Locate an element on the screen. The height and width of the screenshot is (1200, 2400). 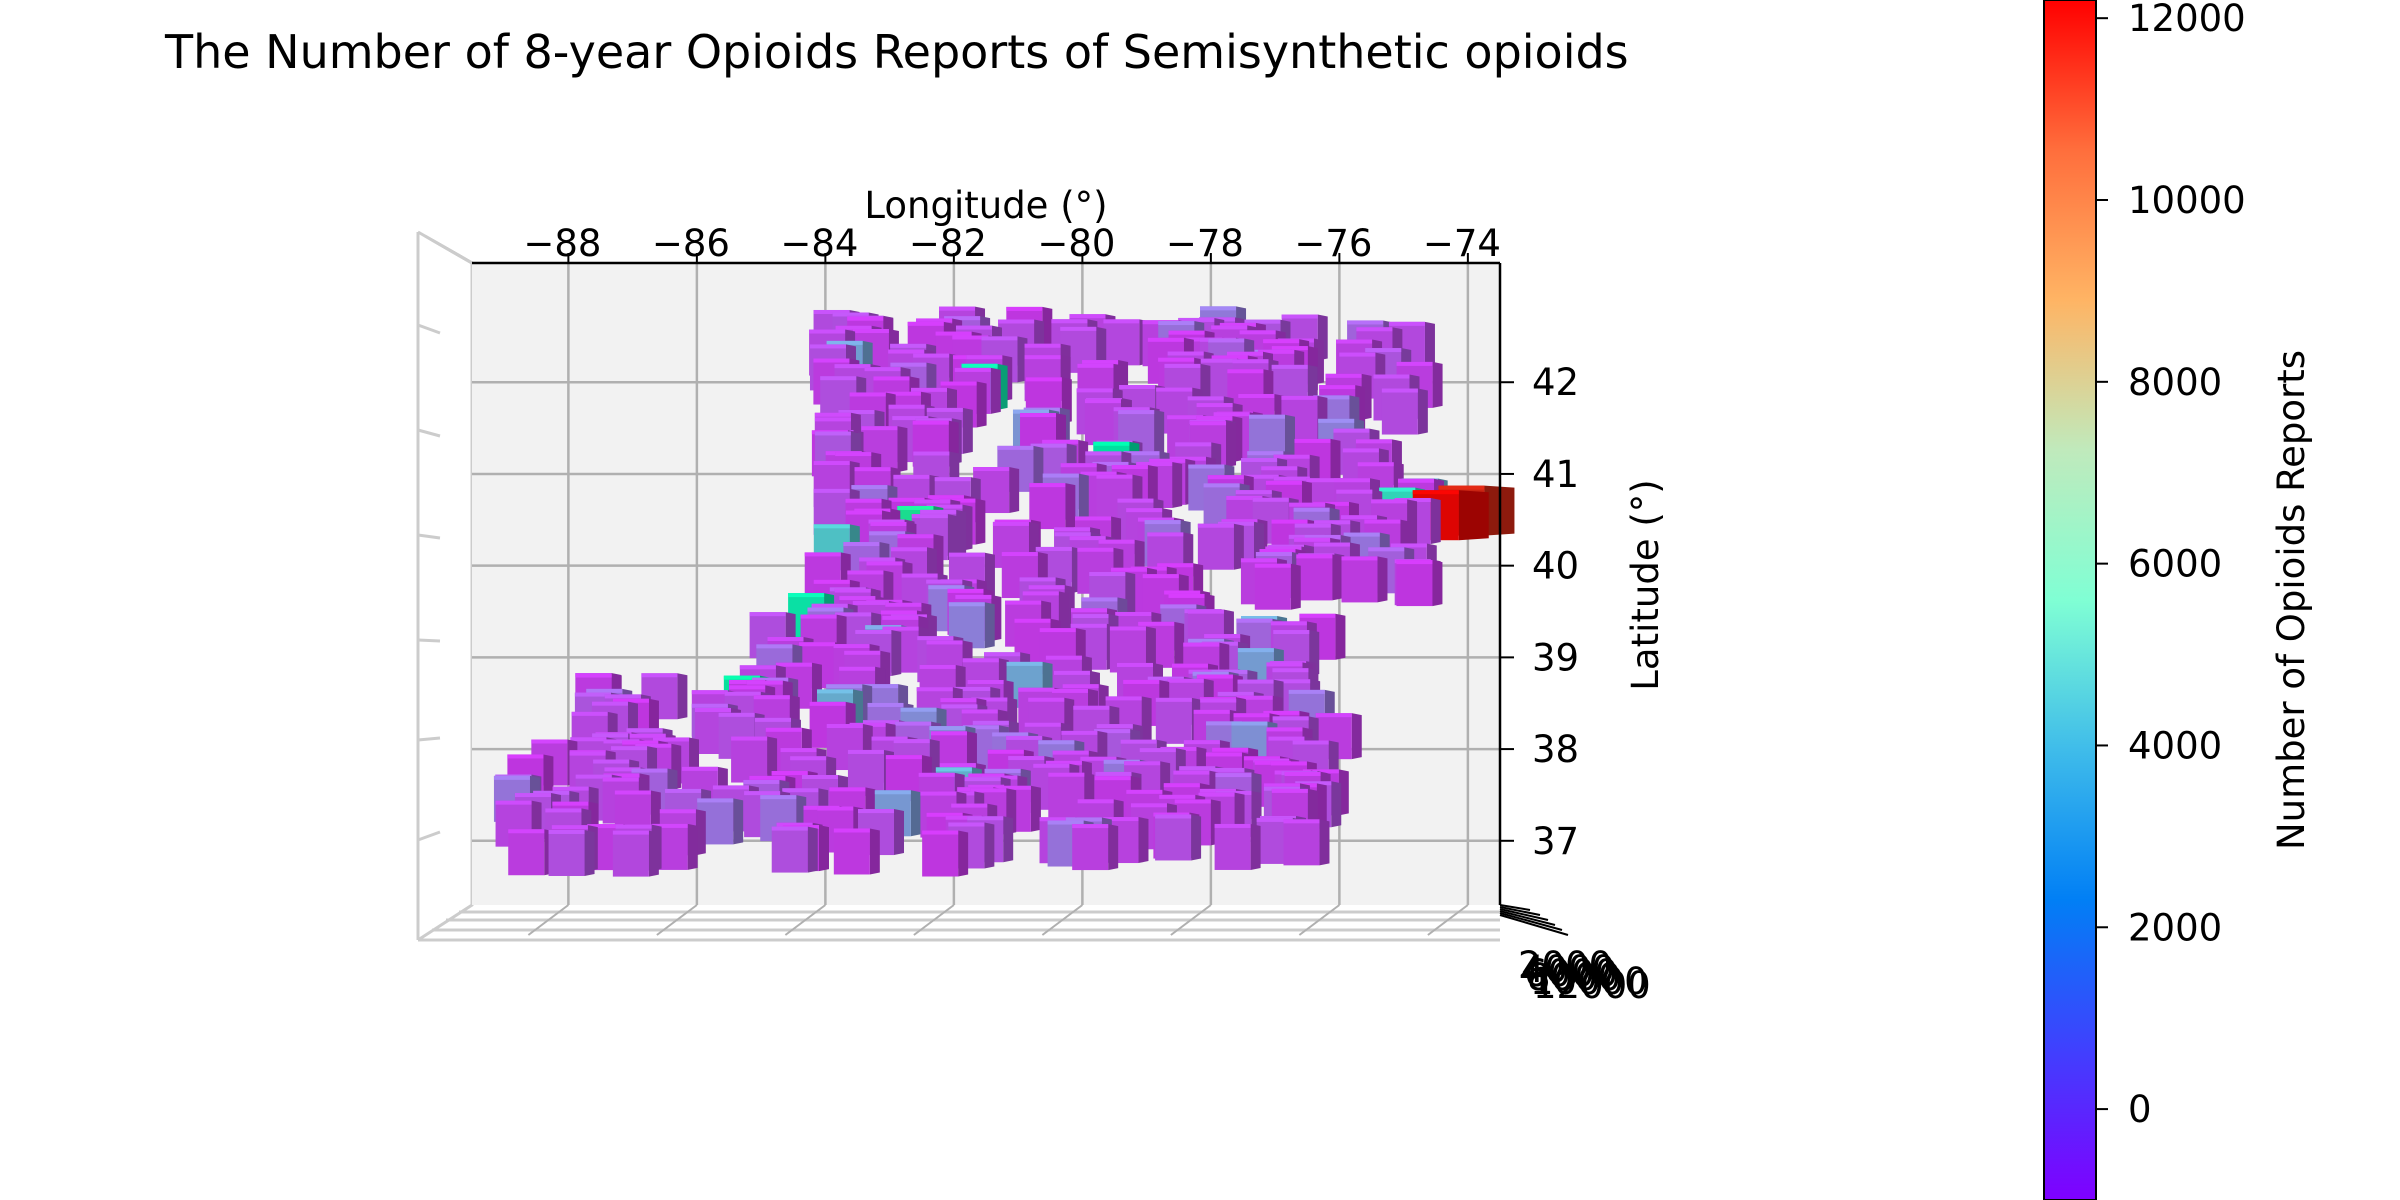
colorbar-tick-label: 4000 is located at coordinates (2175, 745).